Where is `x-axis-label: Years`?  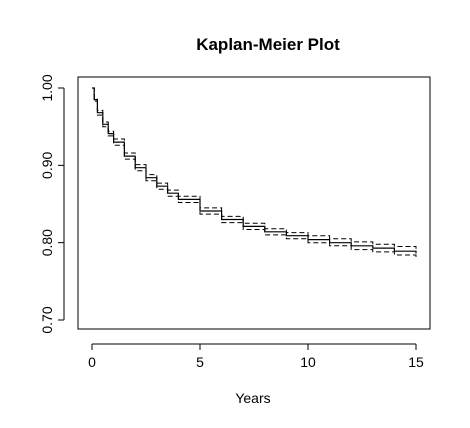 x-axis-label: Years is located at coordinates (252, 398).